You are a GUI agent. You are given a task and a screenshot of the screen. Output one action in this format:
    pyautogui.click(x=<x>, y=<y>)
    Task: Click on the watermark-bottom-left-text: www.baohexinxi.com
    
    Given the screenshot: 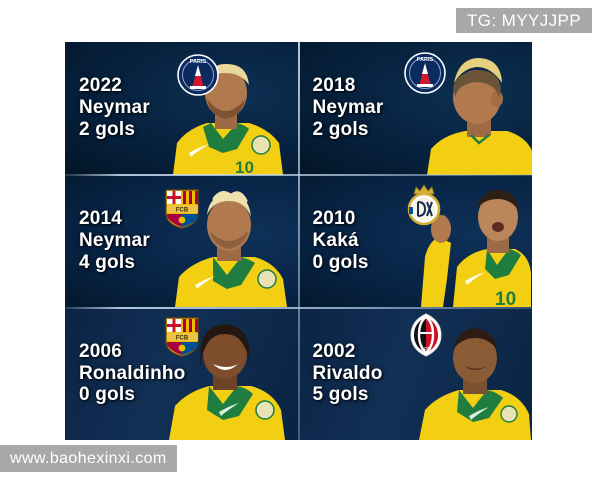 What is the action you would take?
    pyautogui.click(x=88, y=458)
    